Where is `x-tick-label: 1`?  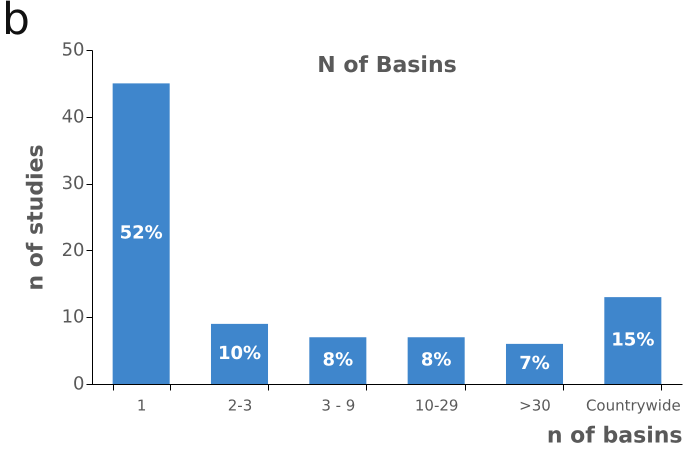 x-tick-label: 1 is located at coordinates (141, 405).